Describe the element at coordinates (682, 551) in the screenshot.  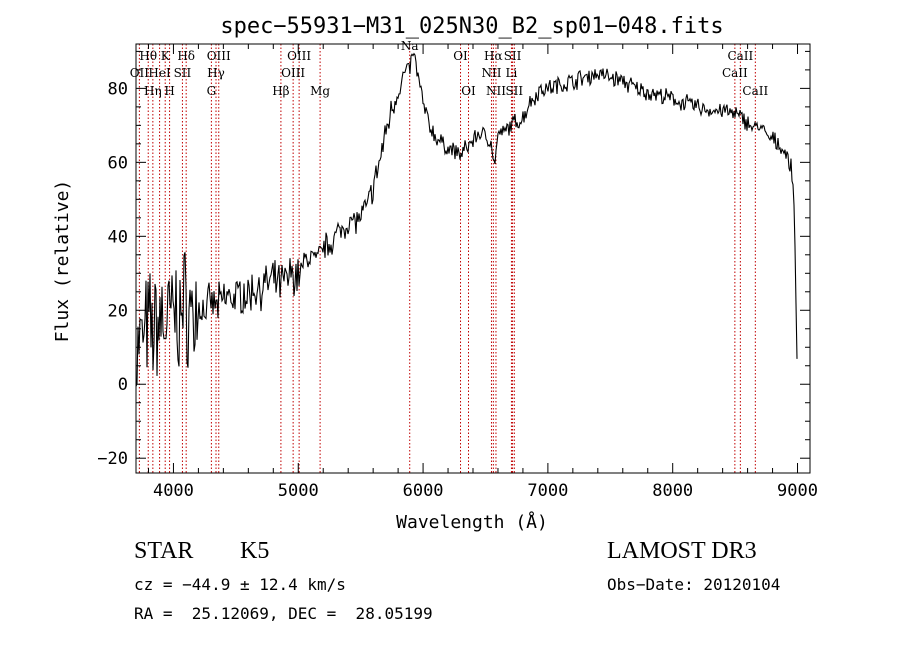
I see `survey-name: LAMOST DR3` at that location.